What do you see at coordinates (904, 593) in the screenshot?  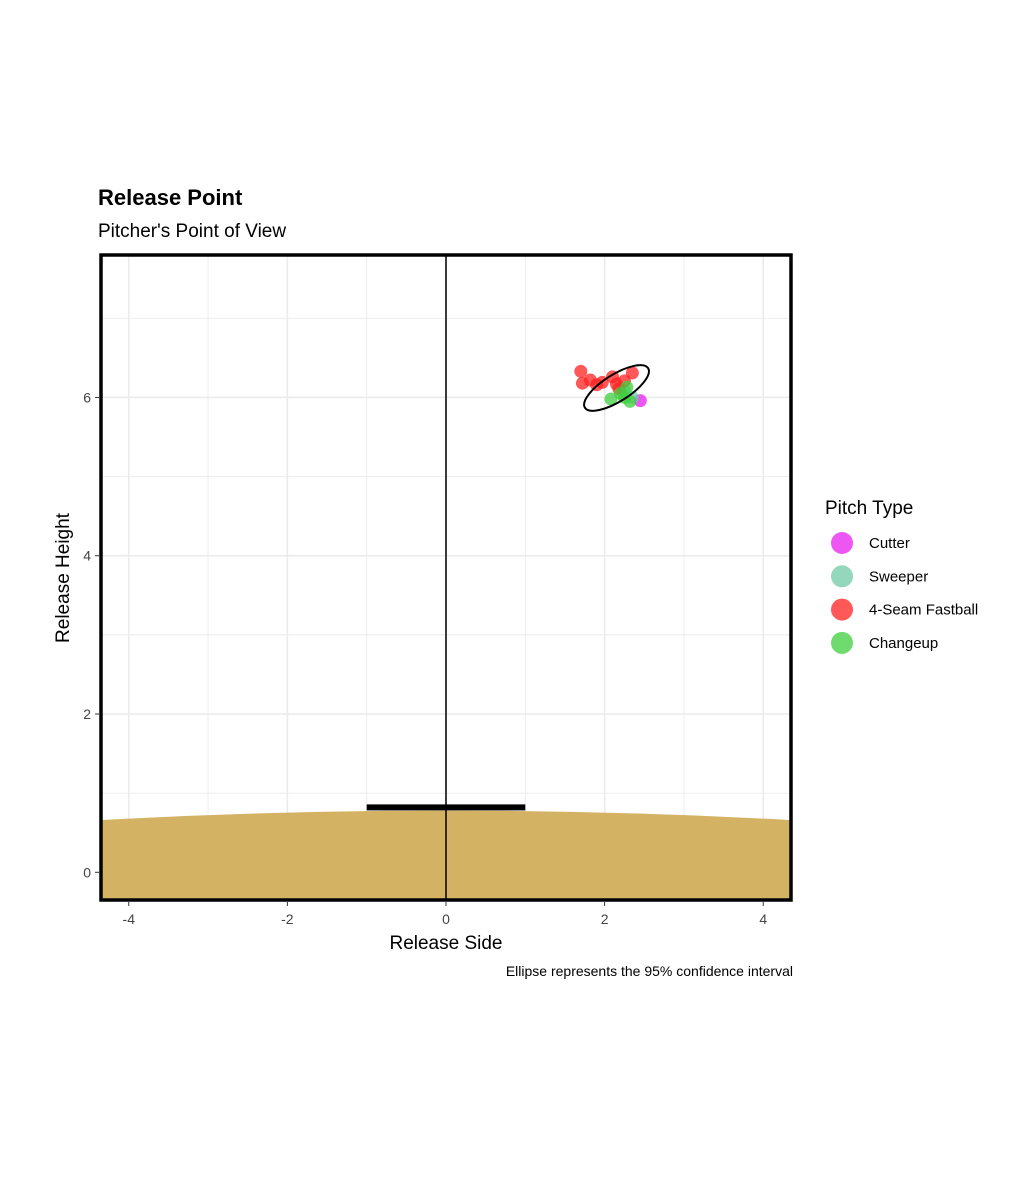 I see `legend: Cutter Sweeper 4-Seam Fastball Changeup` at bounding box center [904, 593].